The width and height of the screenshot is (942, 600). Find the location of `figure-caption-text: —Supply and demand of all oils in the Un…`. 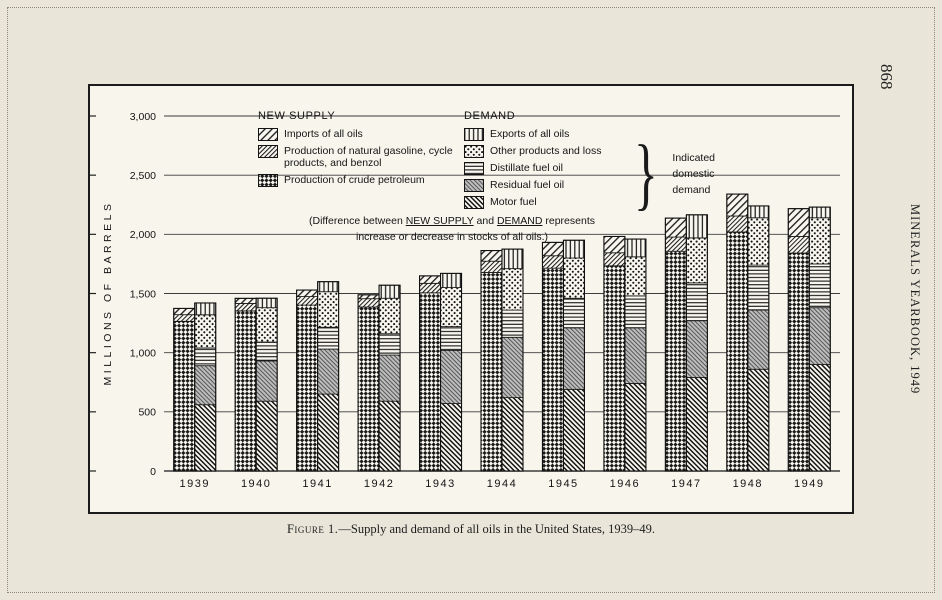

figure-caption-text: —Supply and demand of all oils in the Un… is located at coordinates (497, 529).